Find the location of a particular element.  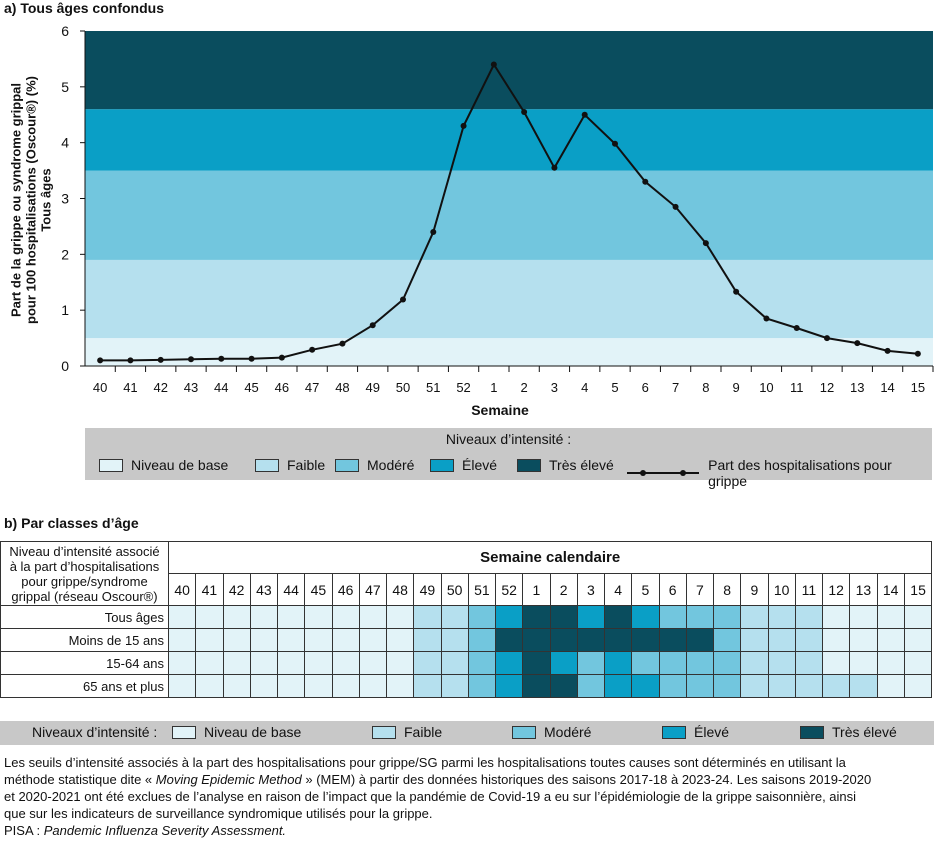

x-tick-label-4: 44 is located at coordinates (221, 387).